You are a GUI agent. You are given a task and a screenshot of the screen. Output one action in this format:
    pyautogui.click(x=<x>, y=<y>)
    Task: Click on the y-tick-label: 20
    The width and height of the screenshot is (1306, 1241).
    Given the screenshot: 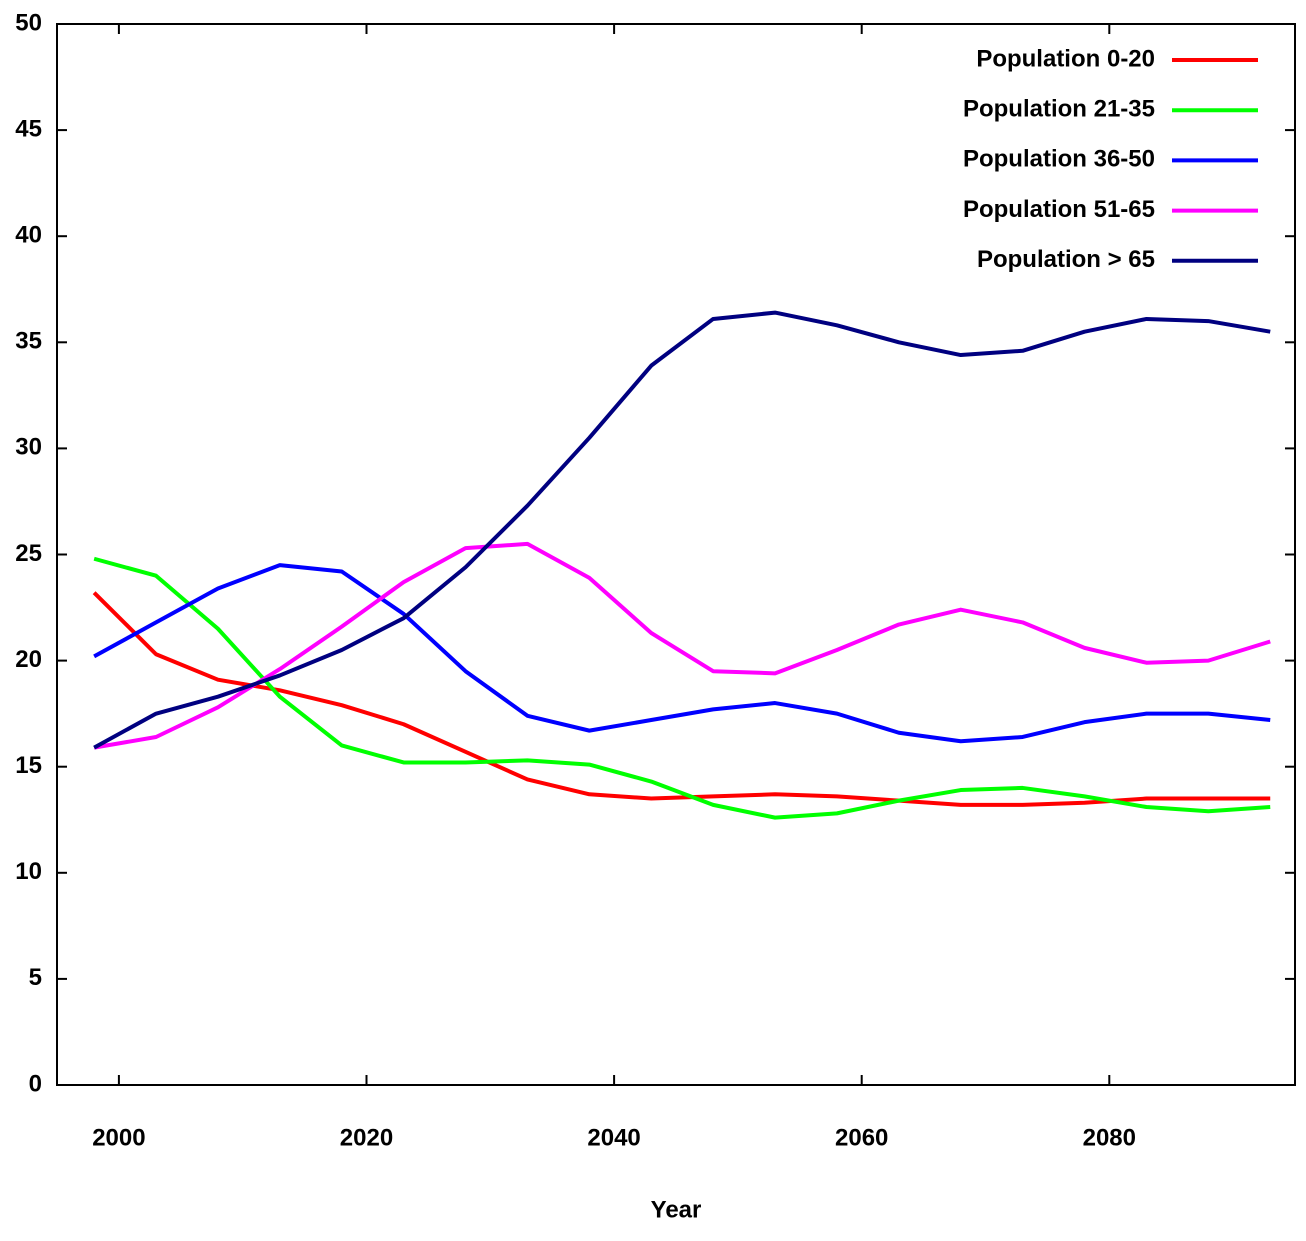 What is the action you would take?
    pyautogui.click(x=28, y=659)
    